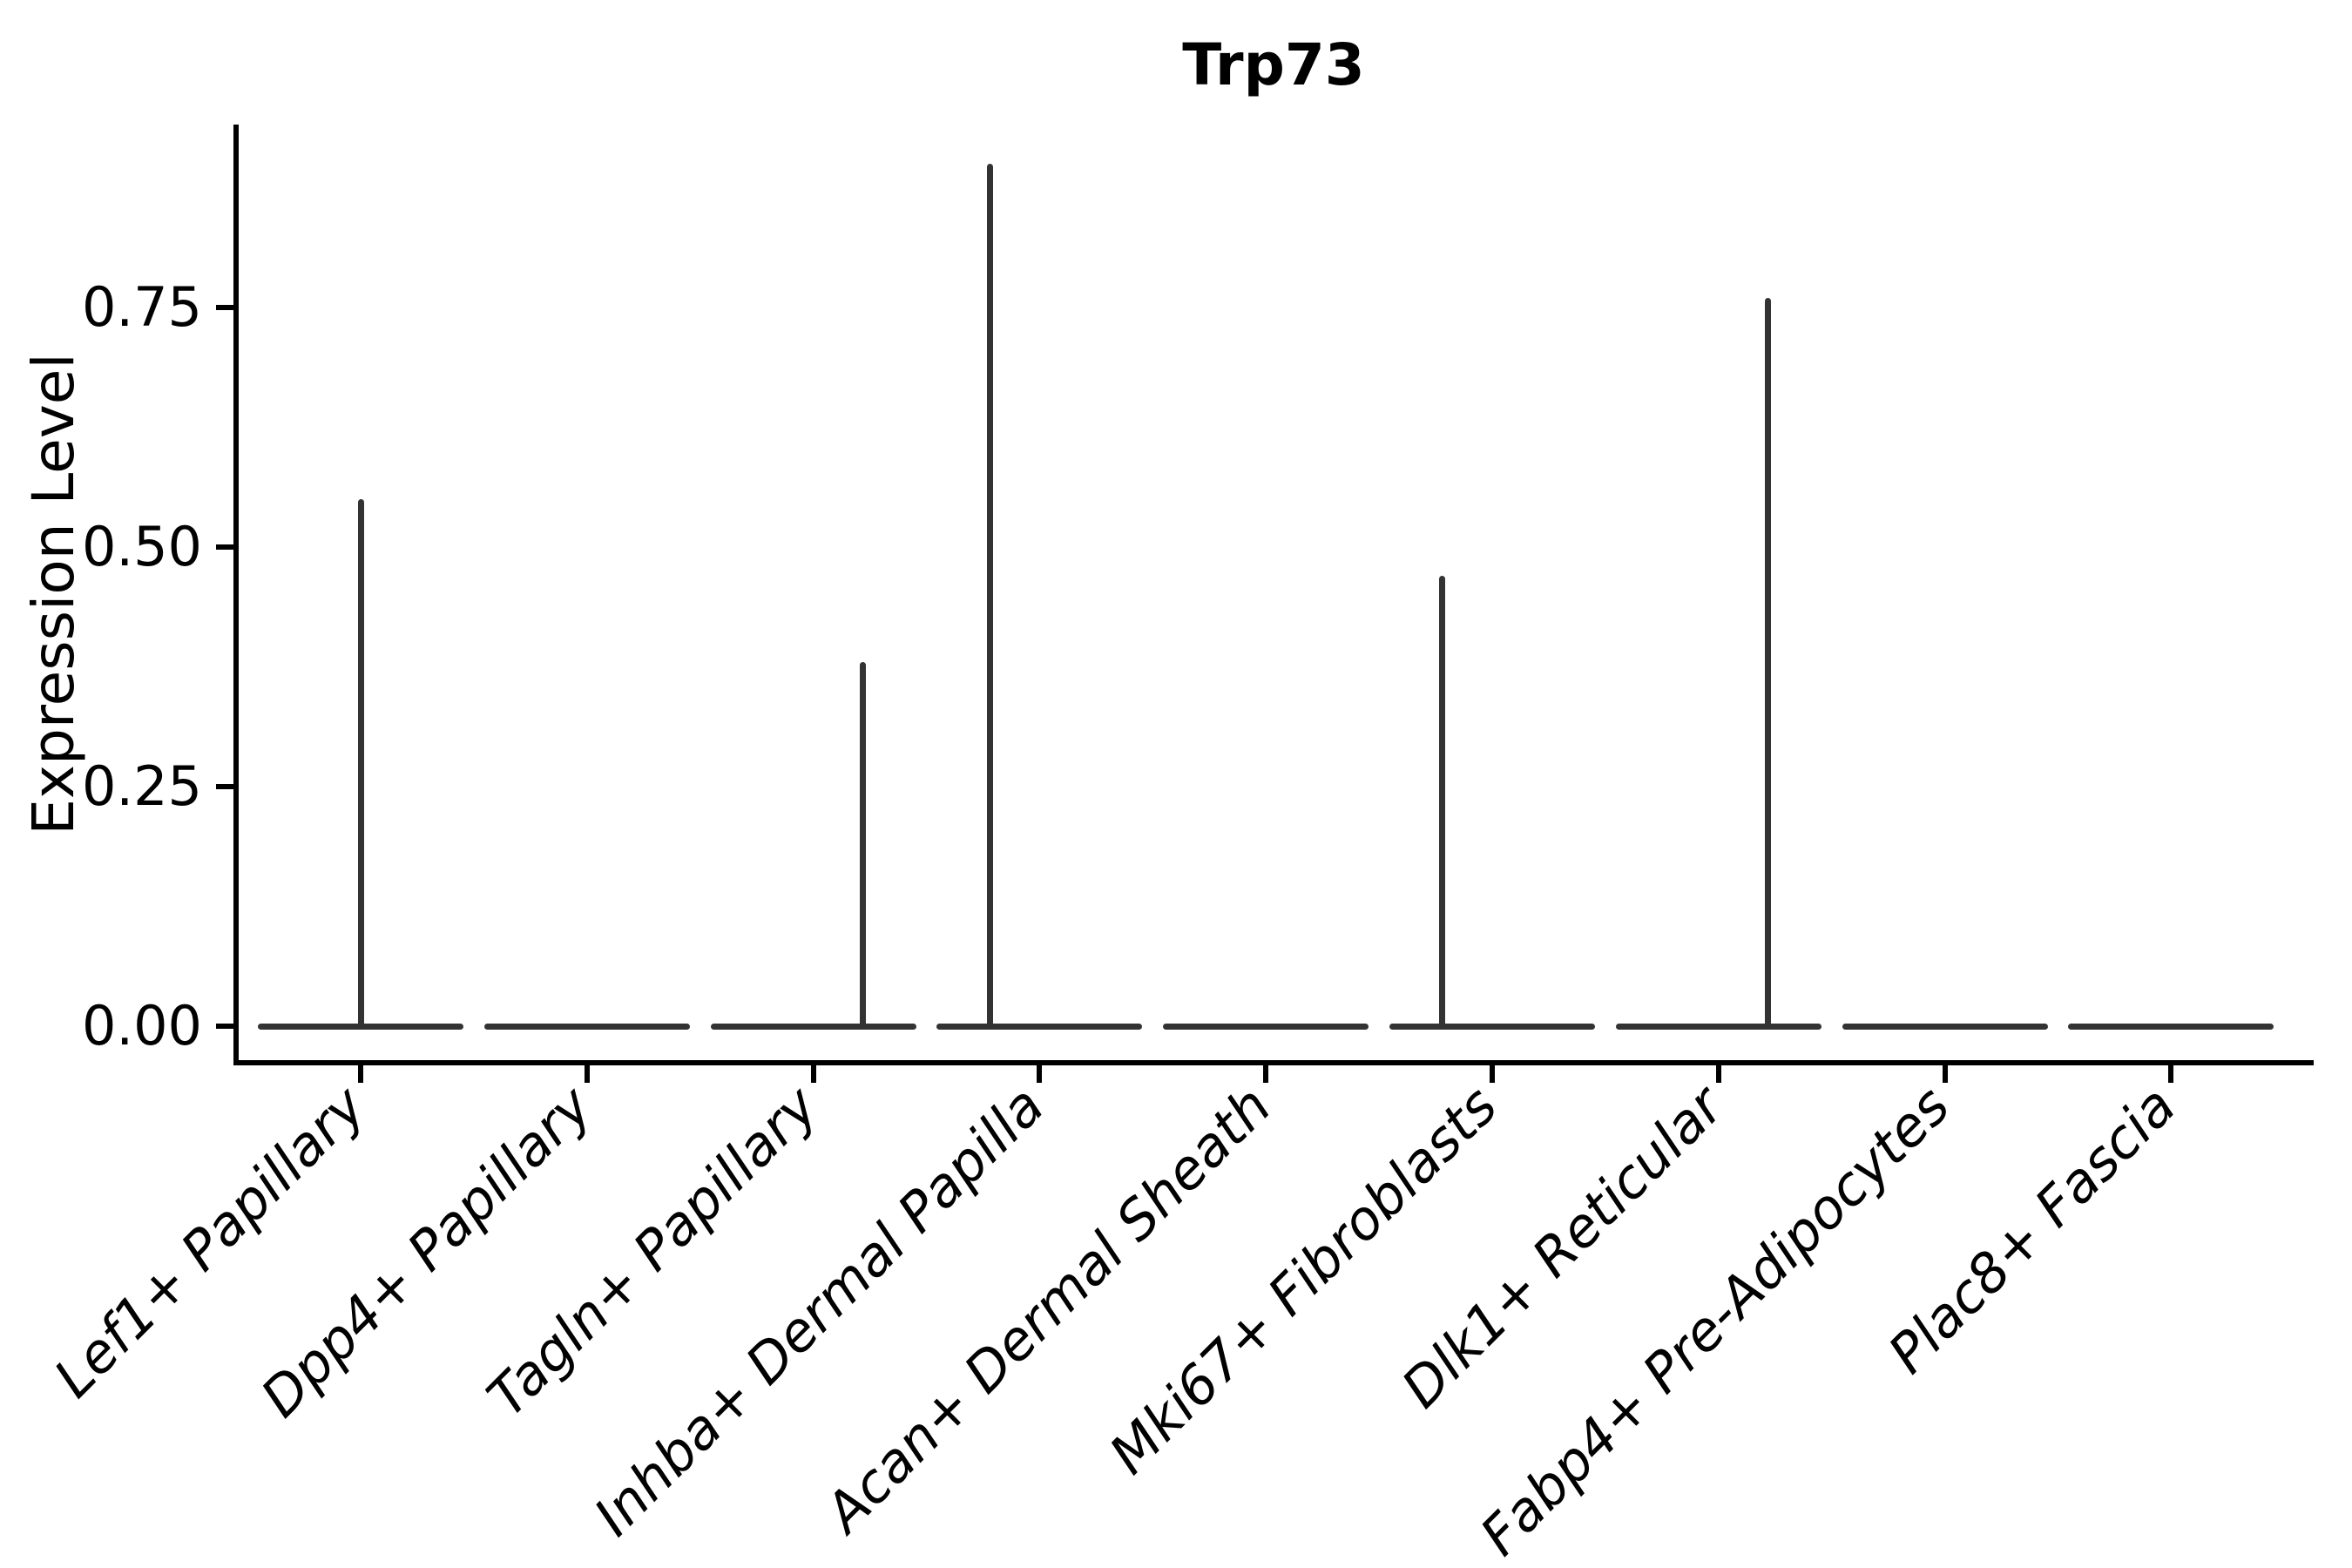 The image size is (2352, 1568). I want to click on x-tick-label: Inhba+ Dermal Papilla, so click(820, 1311).